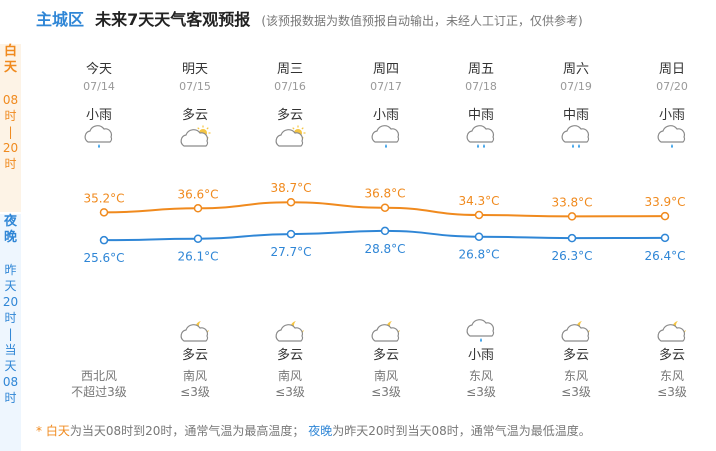  What do you see at coordinates (98, 376) in the screenshot?
I see `wind-direction: 西北风` at bounding box center [98, 376].